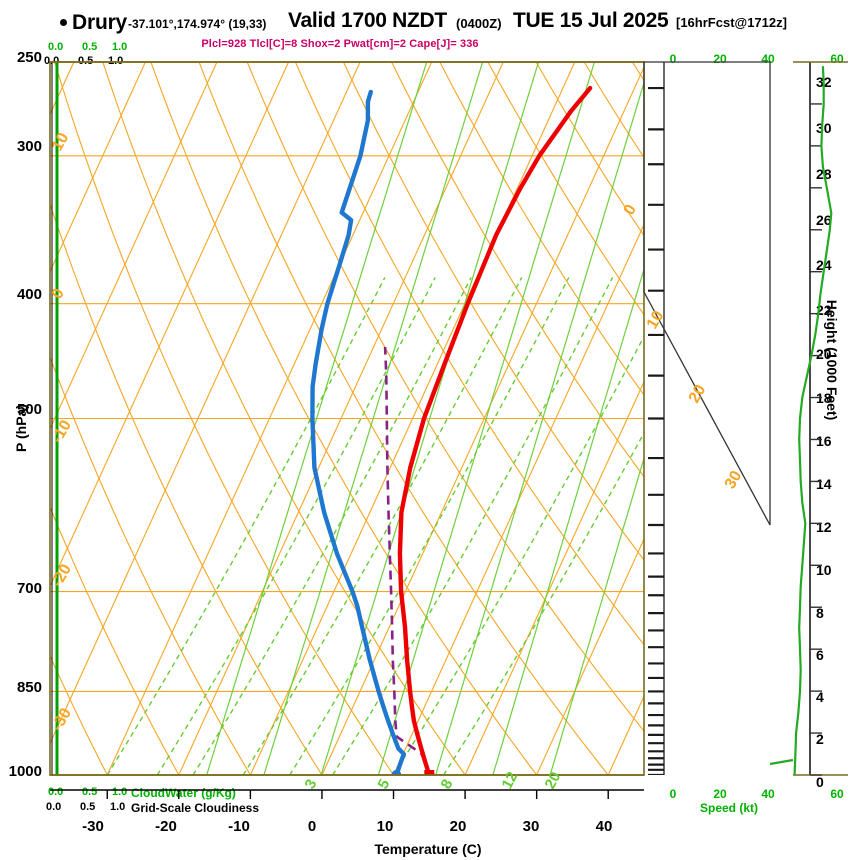 The height and width of the screenshot is (860, 850). What do you see at coordinates (553, 780) in the screenshot?
I see `mixing-ratio-label-20: 20` at bounding box center [553, 780].